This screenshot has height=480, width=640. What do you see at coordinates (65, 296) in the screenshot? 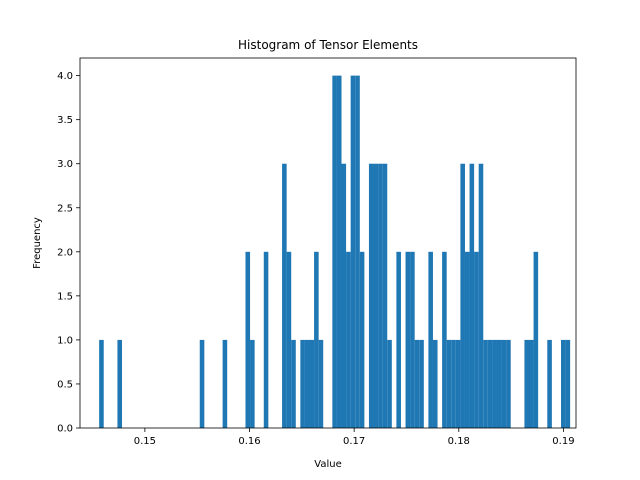
I see `y-tick-label: 1.5` at bounding box center [65, 296].